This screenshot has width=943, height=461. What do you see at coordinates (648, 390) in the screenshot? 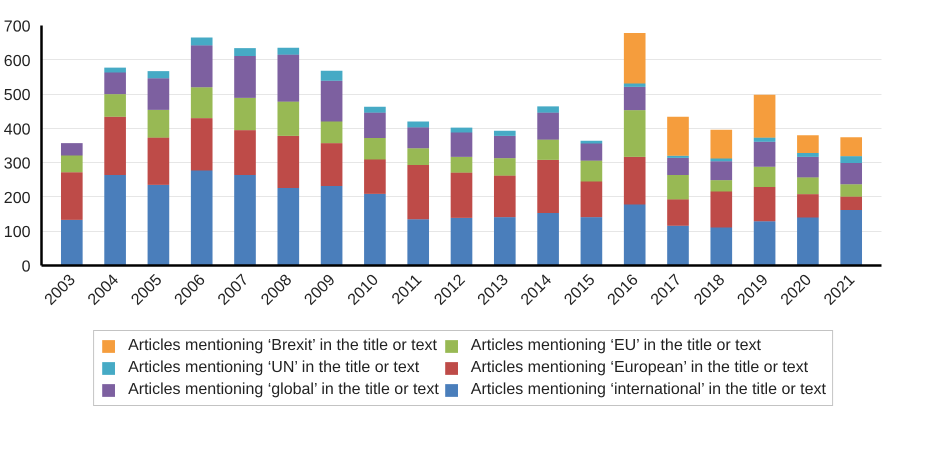
I see `legend-label: Articles mentioning ‘international’ in the title or text` at bounding box center [648, 390].